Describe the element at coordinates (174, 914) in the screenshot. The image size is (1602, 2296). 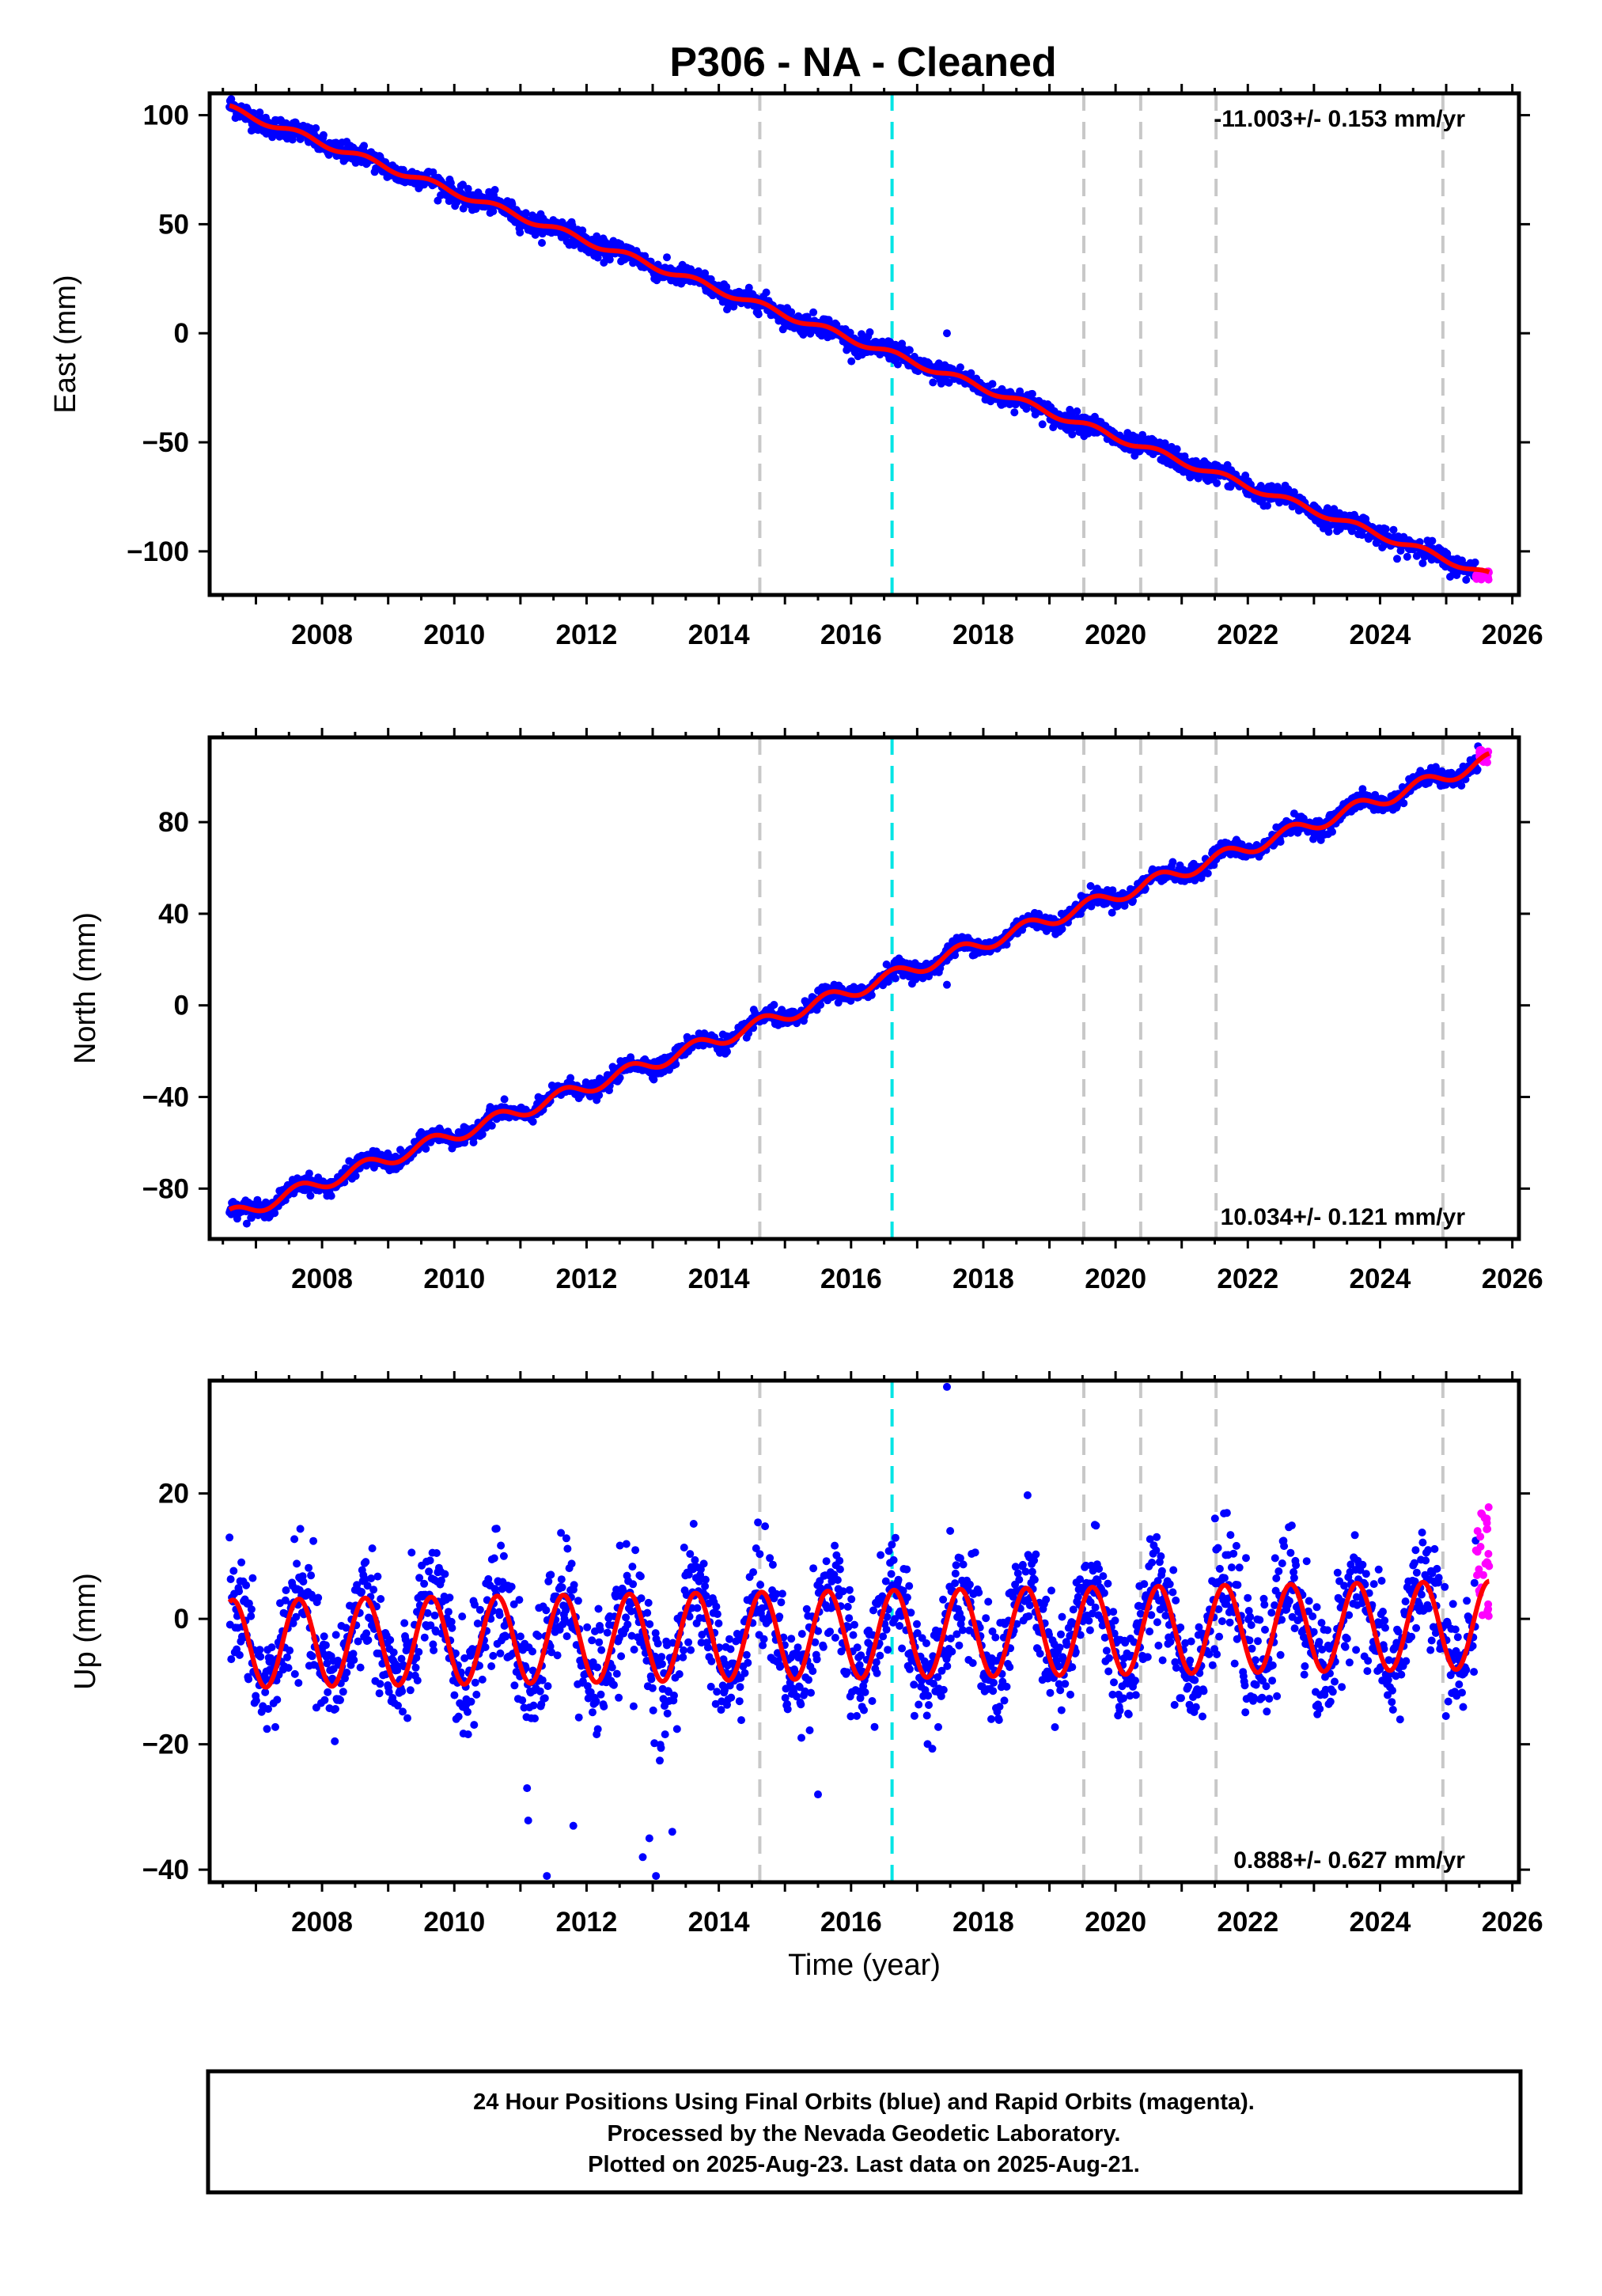
I see `y-tick-label: 40` at that location.